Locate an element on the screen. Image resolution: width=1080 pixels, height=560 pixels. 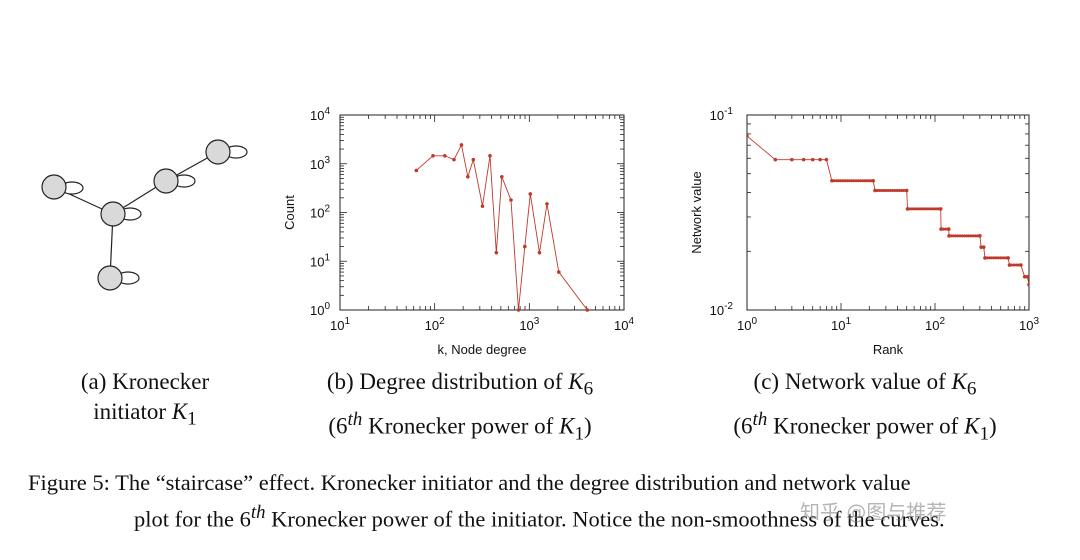
y-tick-label: 10⁰ is located at coordinates (320, 309).